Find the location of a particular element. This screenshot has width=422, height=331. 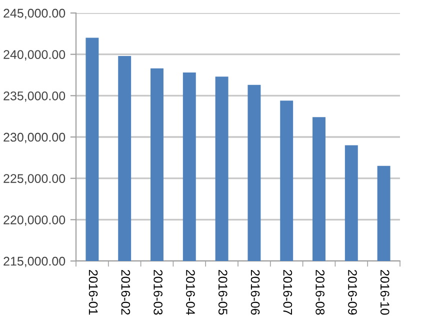

y-tick-label: 230,000.00 is located at coordinates (35, 138).